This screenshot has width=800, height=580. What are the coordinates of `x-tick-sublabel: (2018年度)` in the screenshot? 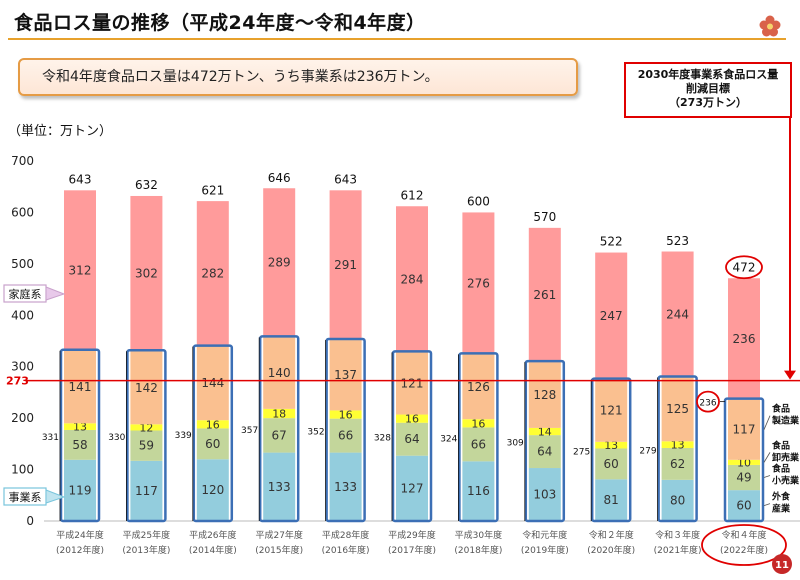 It's located at (478, 550).